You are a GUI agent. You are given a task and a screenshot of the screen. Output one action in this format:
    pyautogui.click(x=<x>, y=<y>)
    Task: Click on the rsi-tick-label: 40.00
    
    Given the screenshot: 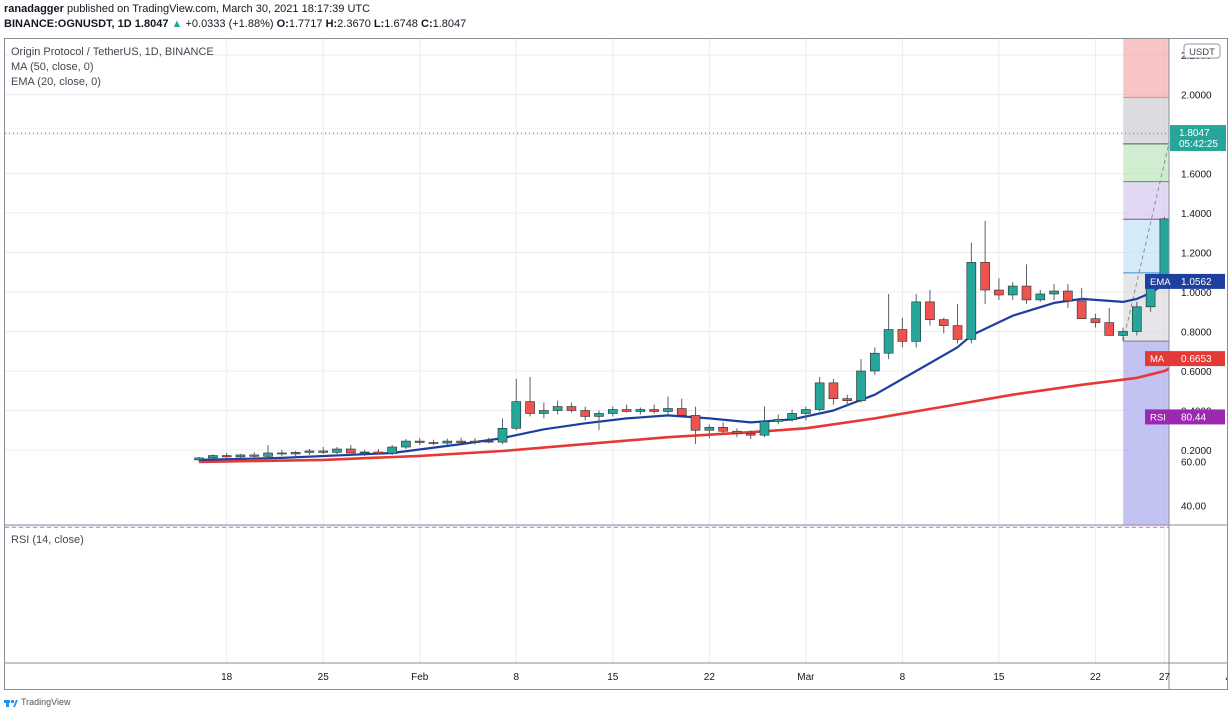 What is the action you would take?
    pyautogui.click(x=1193, y=506)
    